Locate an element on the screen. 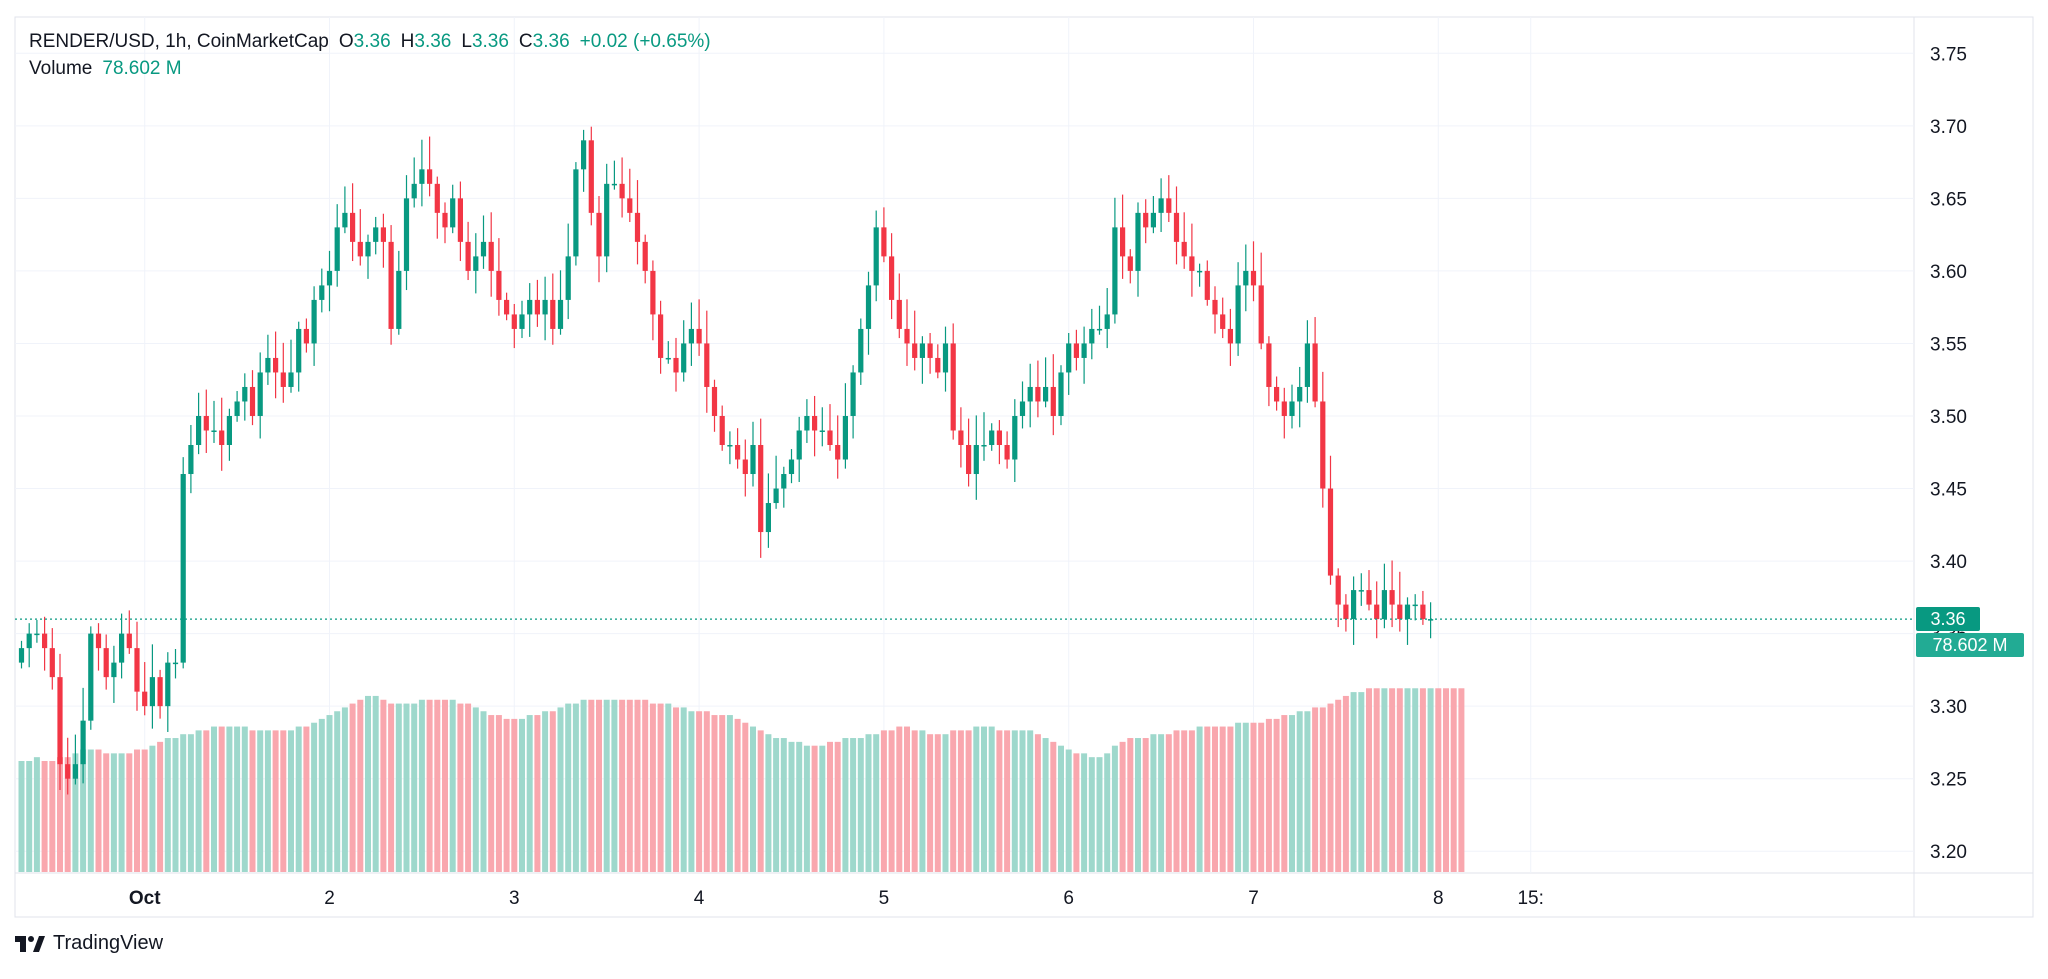  legend-close-label: C is located at coordinates (525, 41).